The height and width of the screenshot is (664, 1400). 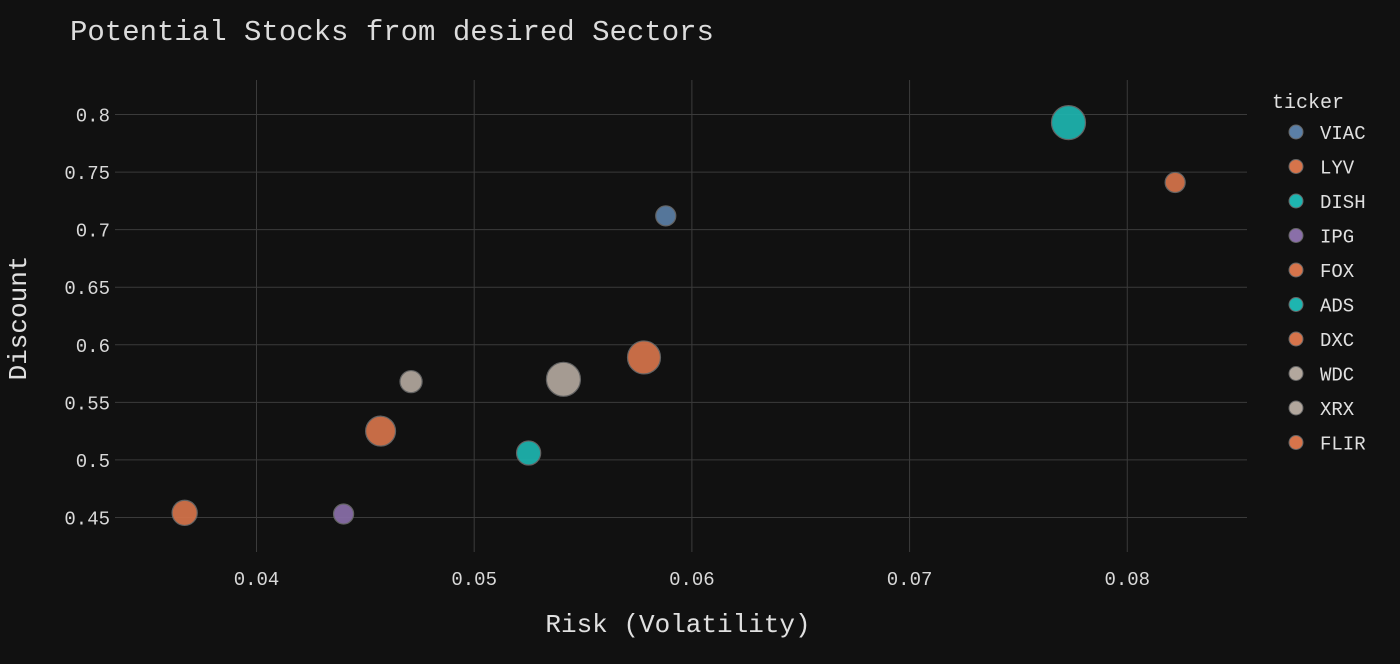 I want to click on legend-item-lyv: LYV, so click(x=1321, y=169).